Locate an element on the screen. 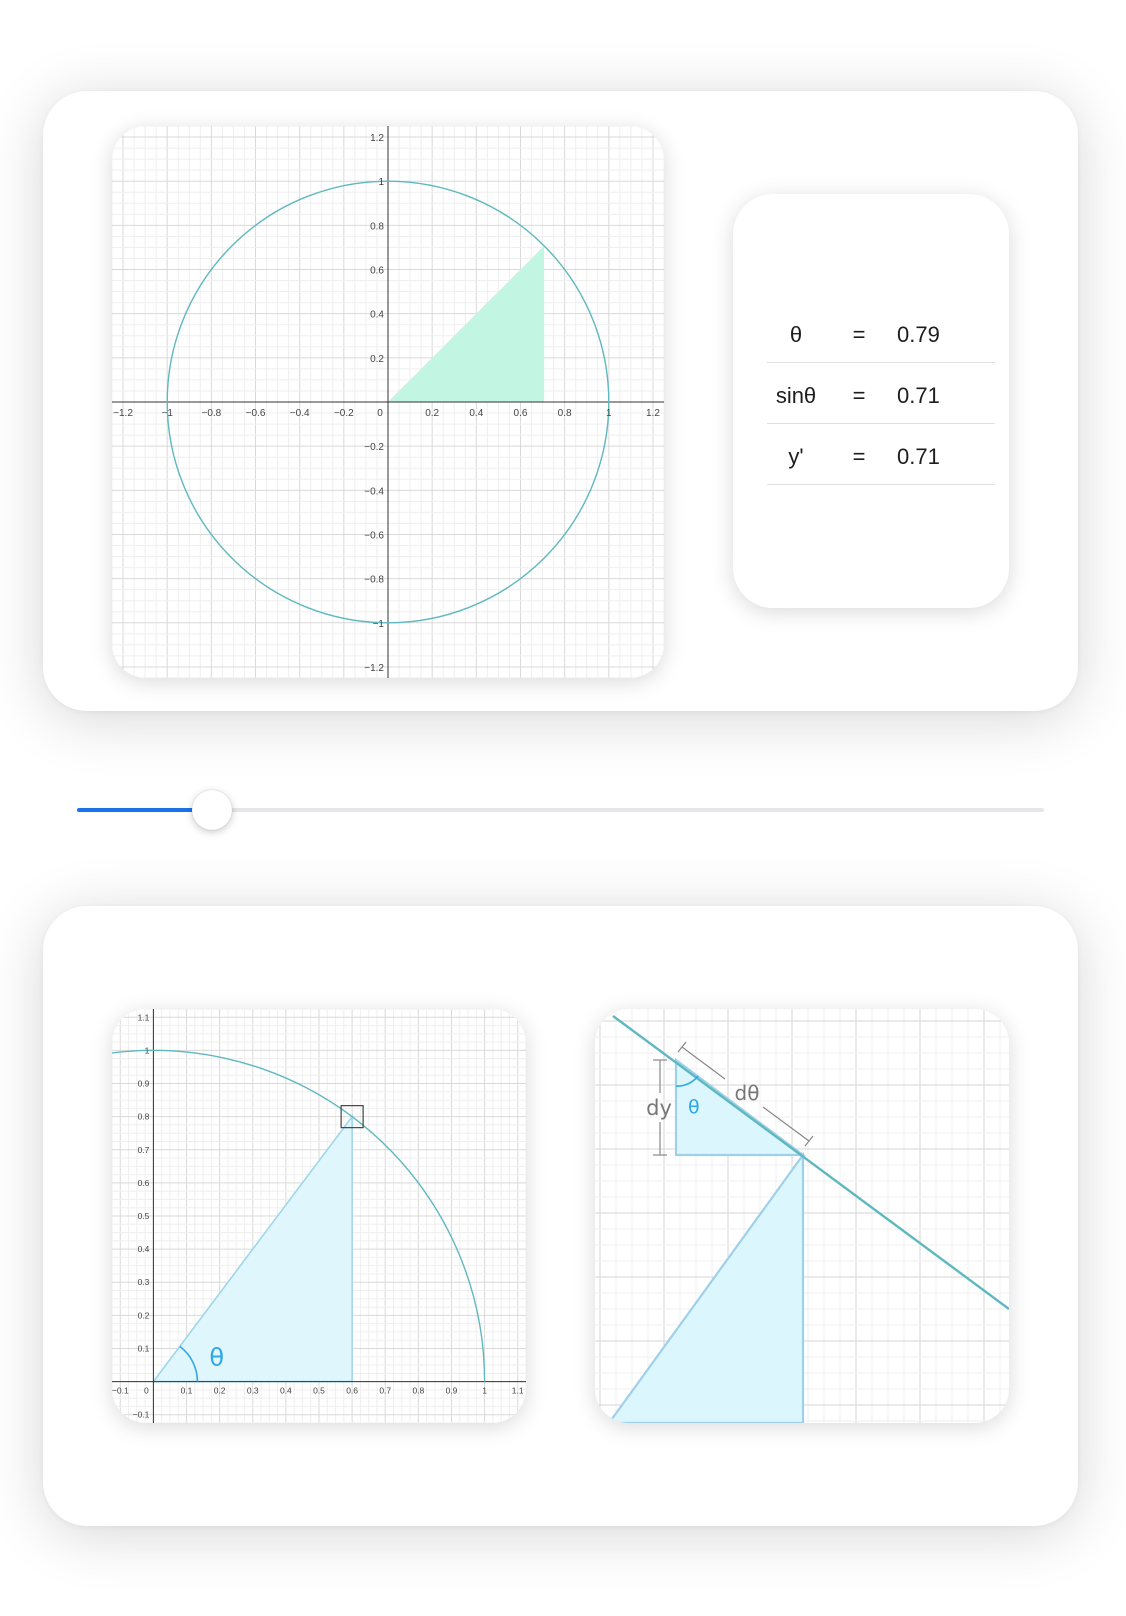 The height and width of the screenshot is (1616, 1126). y-tick-label: −1 is located at coordinates (379, 624).